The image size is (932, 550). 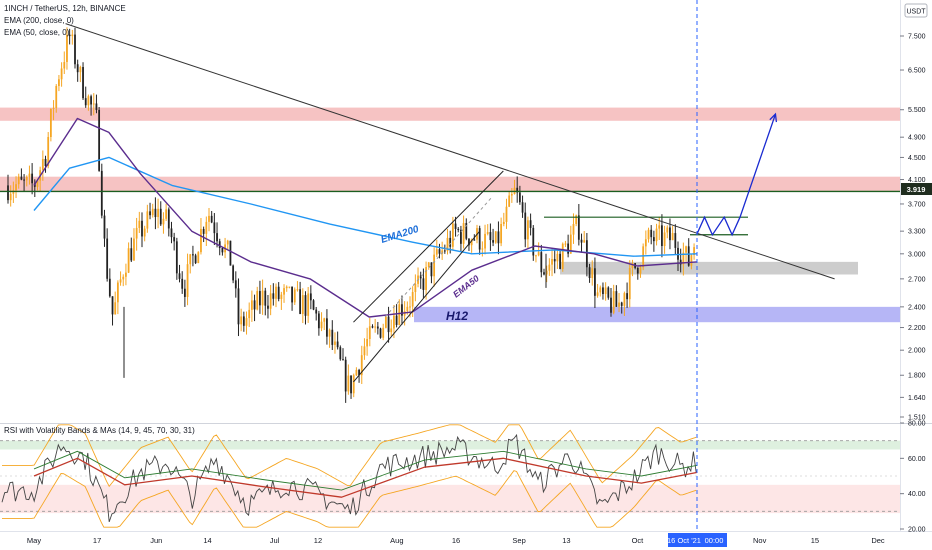 I want to click on price-tick-label: 1.800, so click(x=917, y=376).